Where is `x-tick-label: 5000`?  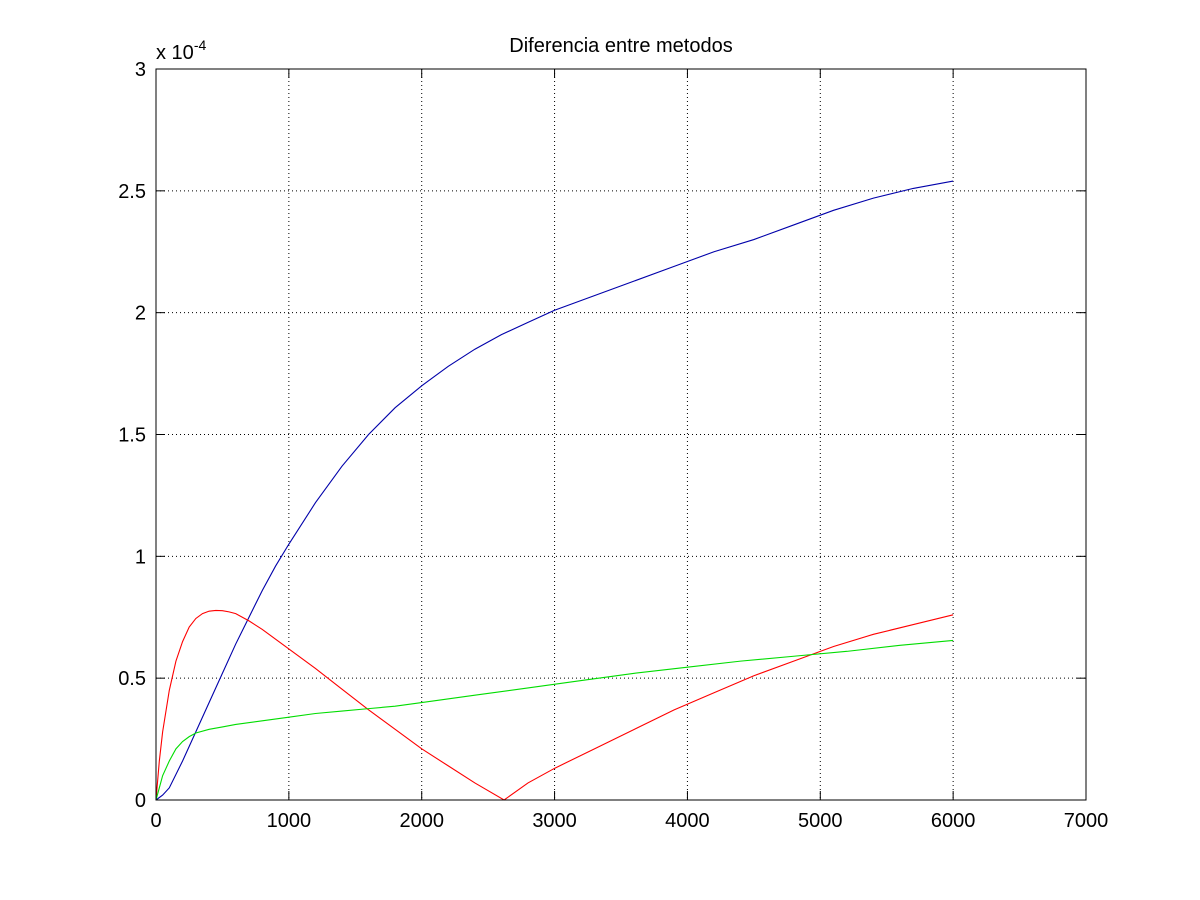 x-tick-label: 5000 is located at coordinates (820, 821).